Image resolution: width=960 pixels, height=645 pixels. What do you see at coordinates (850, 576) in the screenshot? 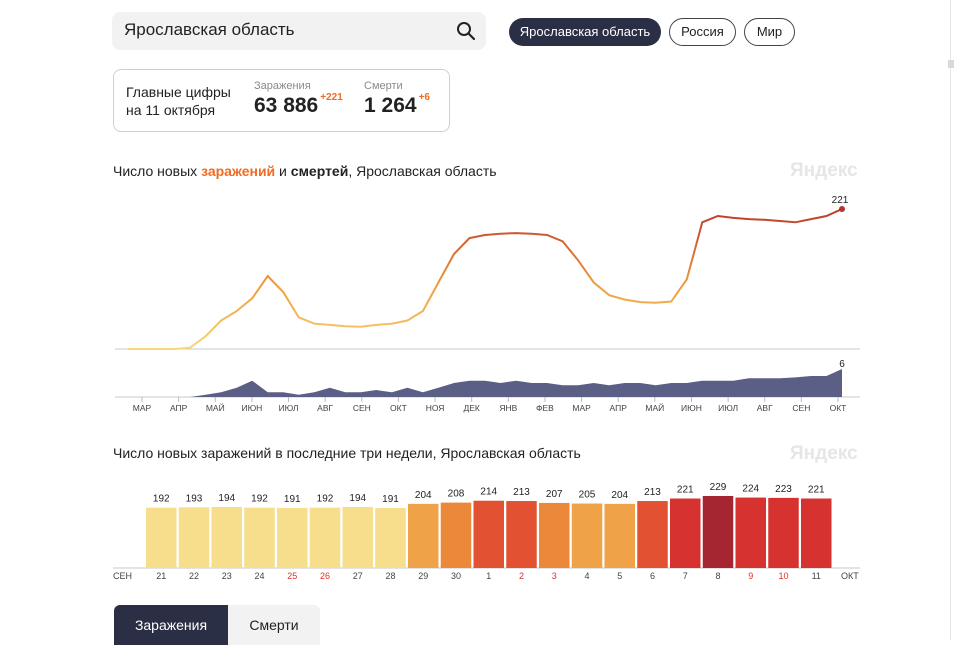
I see `month-end-label: ОКТ` at bounding box center [850, 576].